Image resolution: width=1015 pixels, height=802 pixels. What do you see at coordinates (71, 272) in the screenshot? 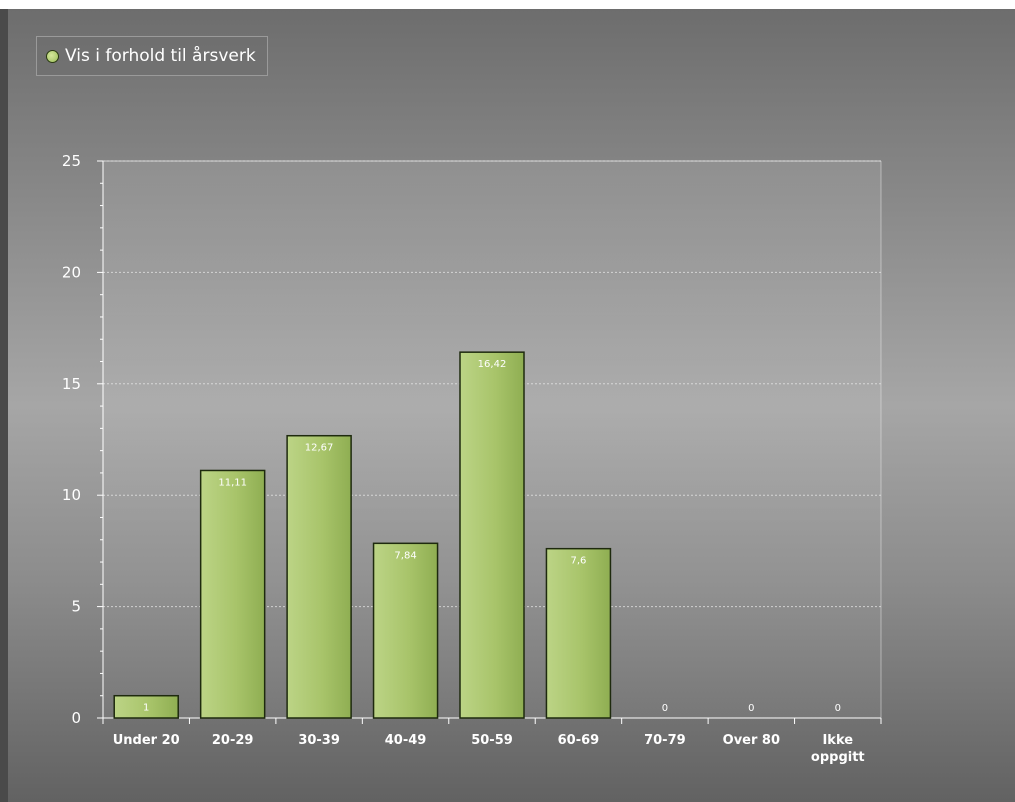
I see `y-tick-label: 20` at bounding box center [71, 272].